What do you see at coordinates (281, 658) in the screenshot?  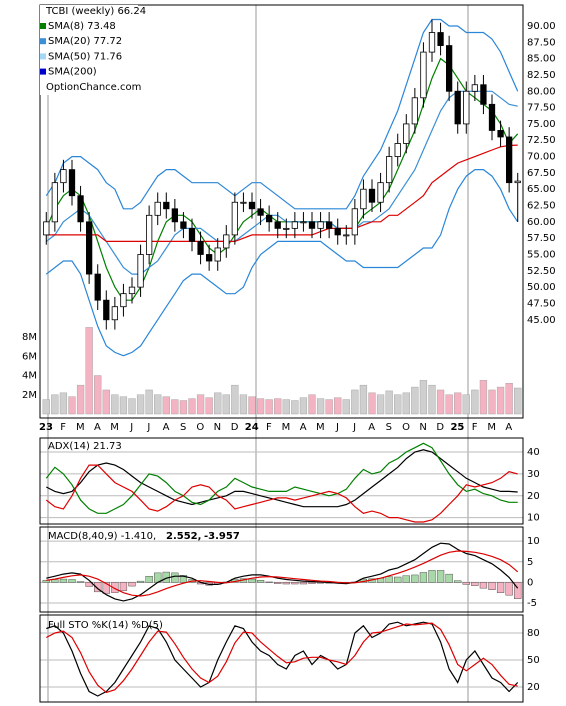 I see `sto-frame` at bounding box center [281, 658].